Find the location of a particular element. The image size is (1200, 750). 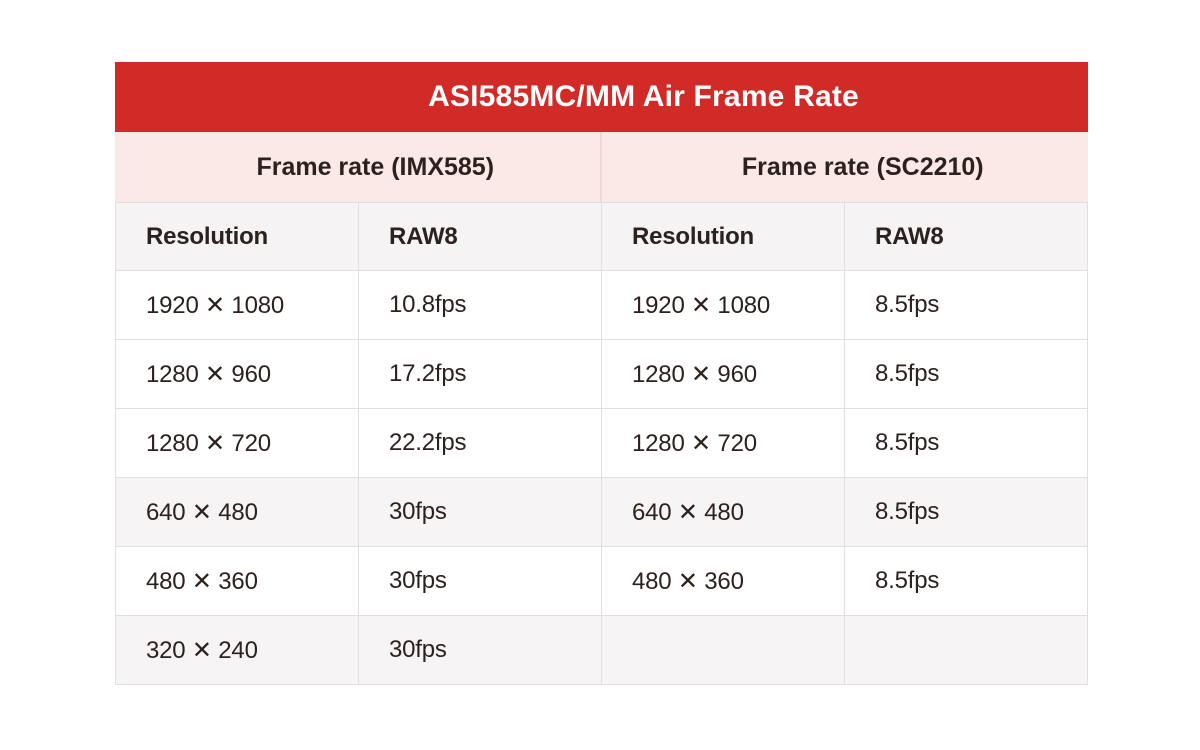

framerate-cell: 10.8fps is located at coordinates (480, 305).